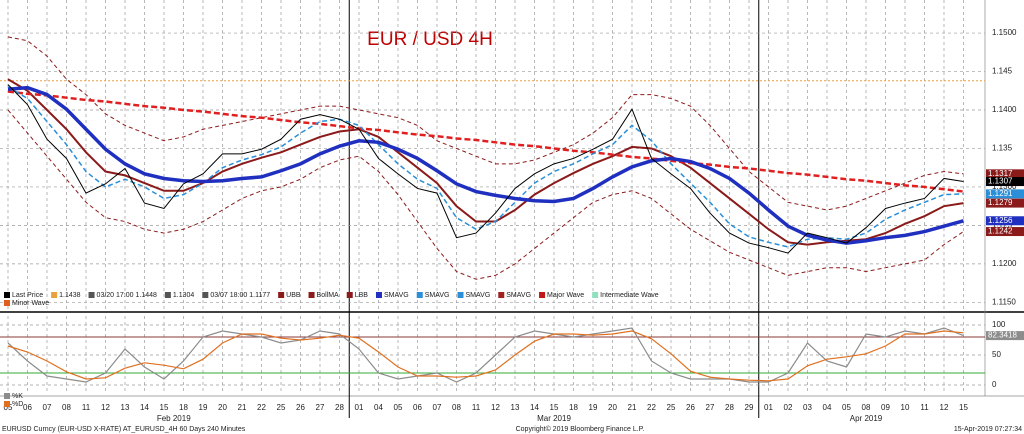 The image size is (1024, 434). I want to click on y-tick-label: 1.1400, so click(1004, 109).